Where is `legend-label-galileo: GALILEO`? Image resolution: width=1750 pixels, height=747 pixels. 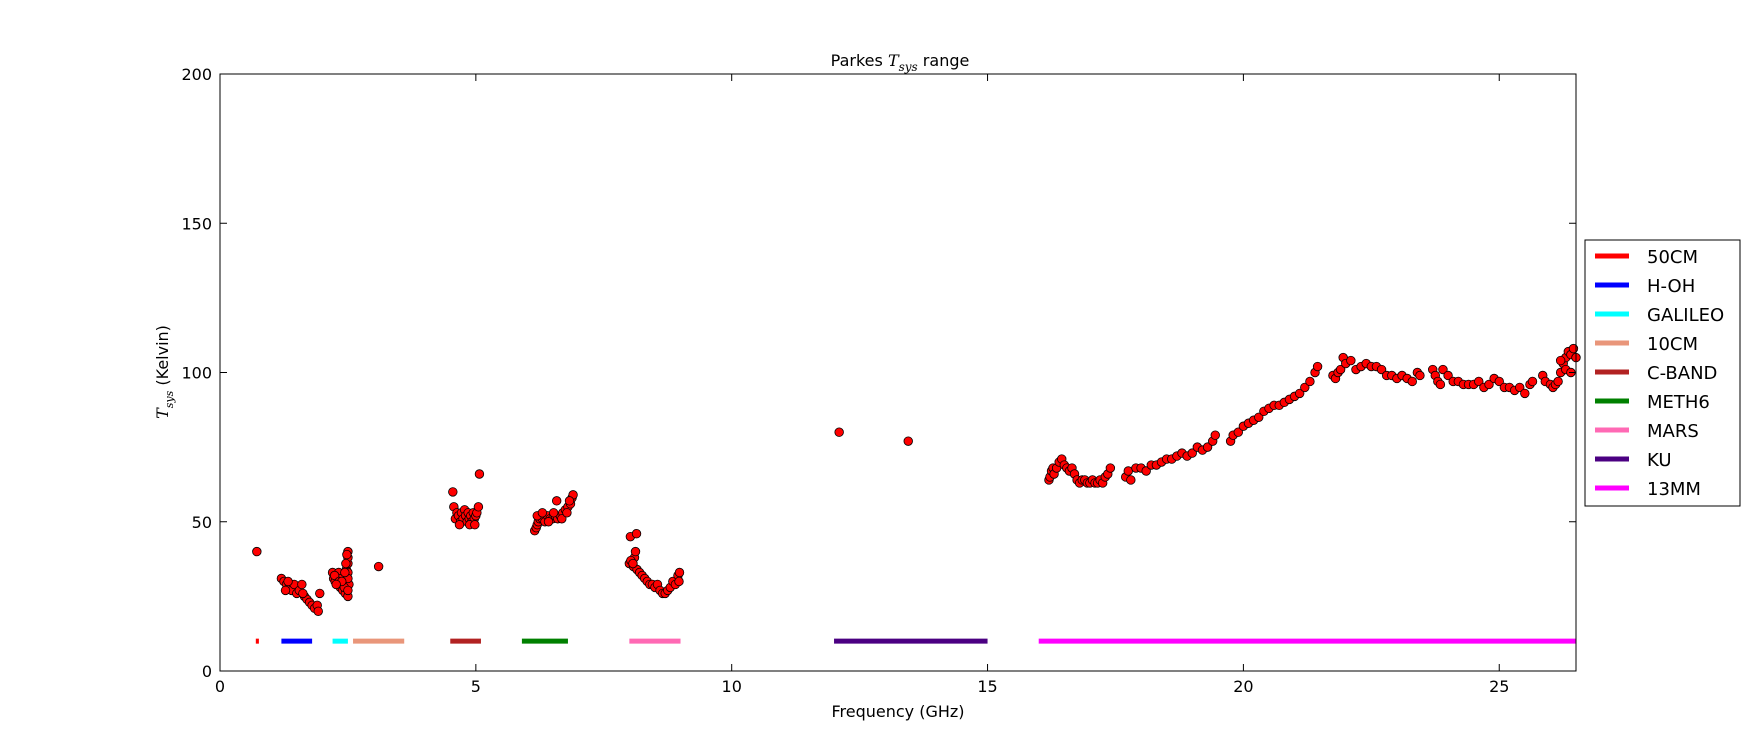 legend-label-galileo: GALILEO is located at coordinates (1685, 315).